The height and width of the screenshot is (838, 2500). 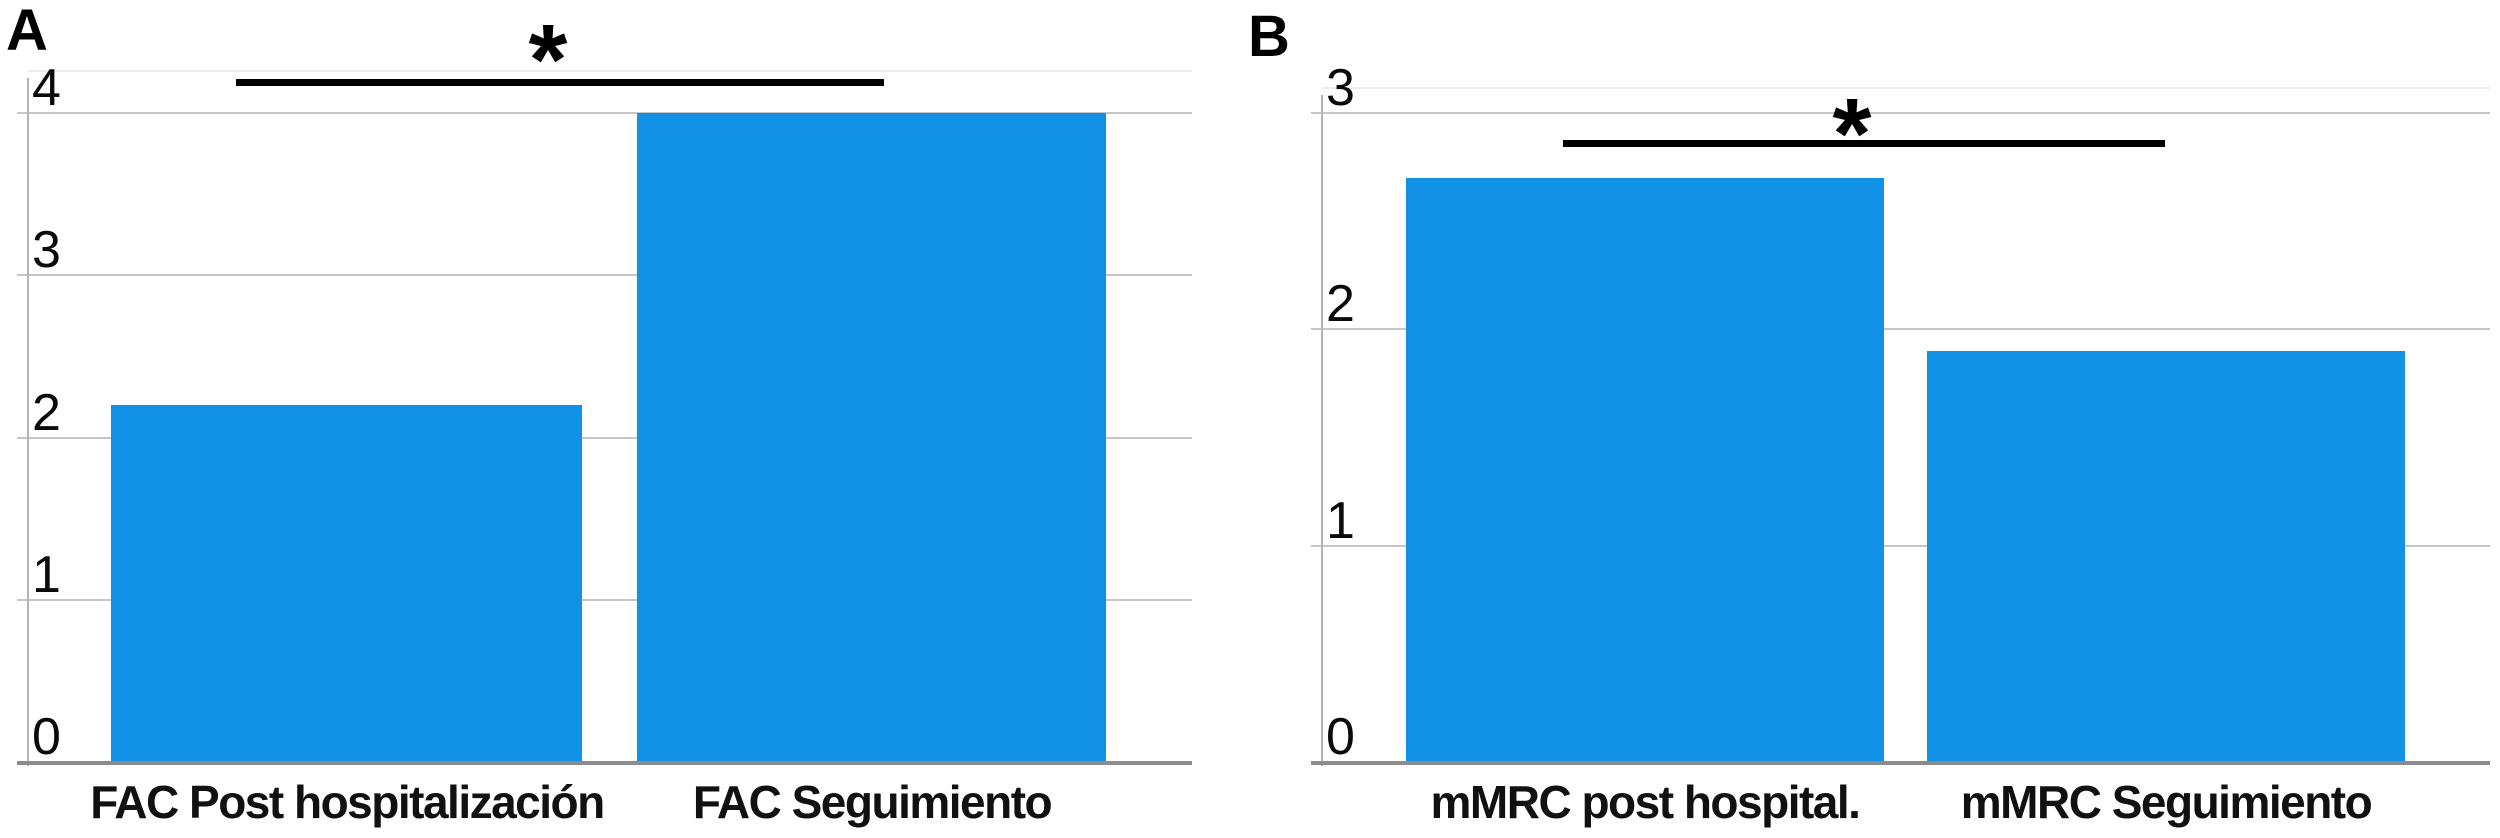 What do you see at coordinates (46, 88) in the screenshot?
I see `y-tick-label: 4` at bounding box center [46, 88].